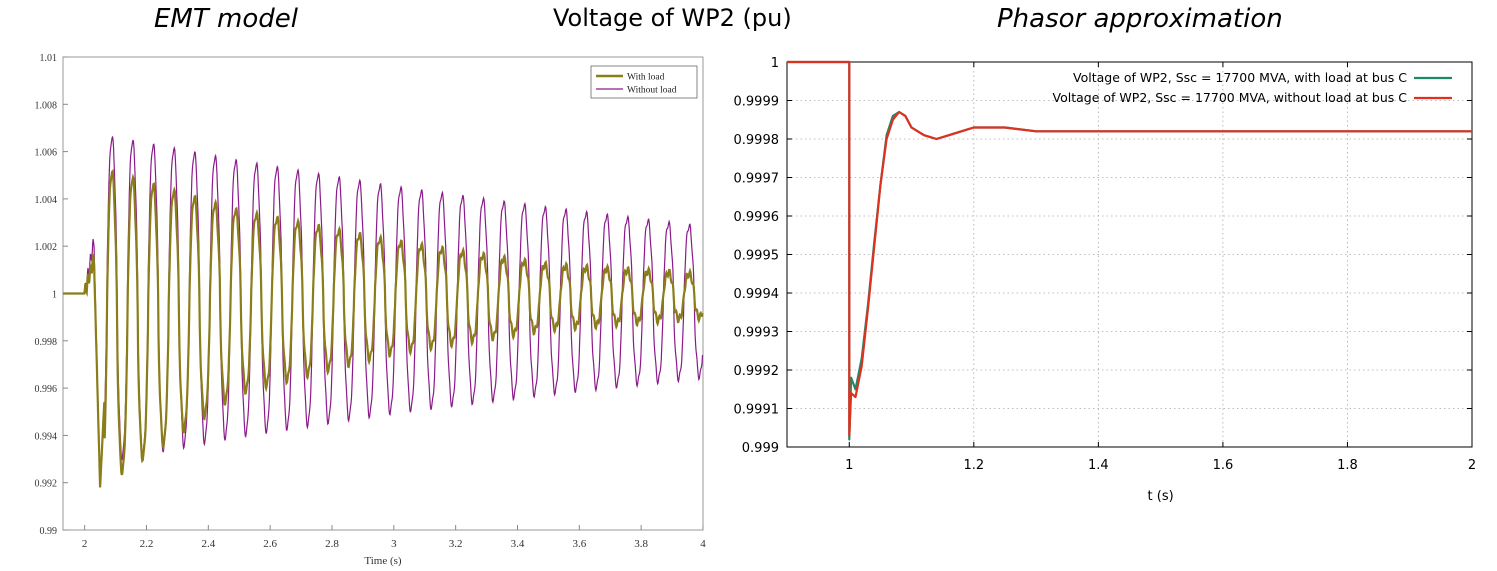 The image size is (1497, 571). What do you see at coordinates (1347, 465) in the screenshot?
I see `phasor-x-tick-label: 1.8` at bounding box center [1347, 465].